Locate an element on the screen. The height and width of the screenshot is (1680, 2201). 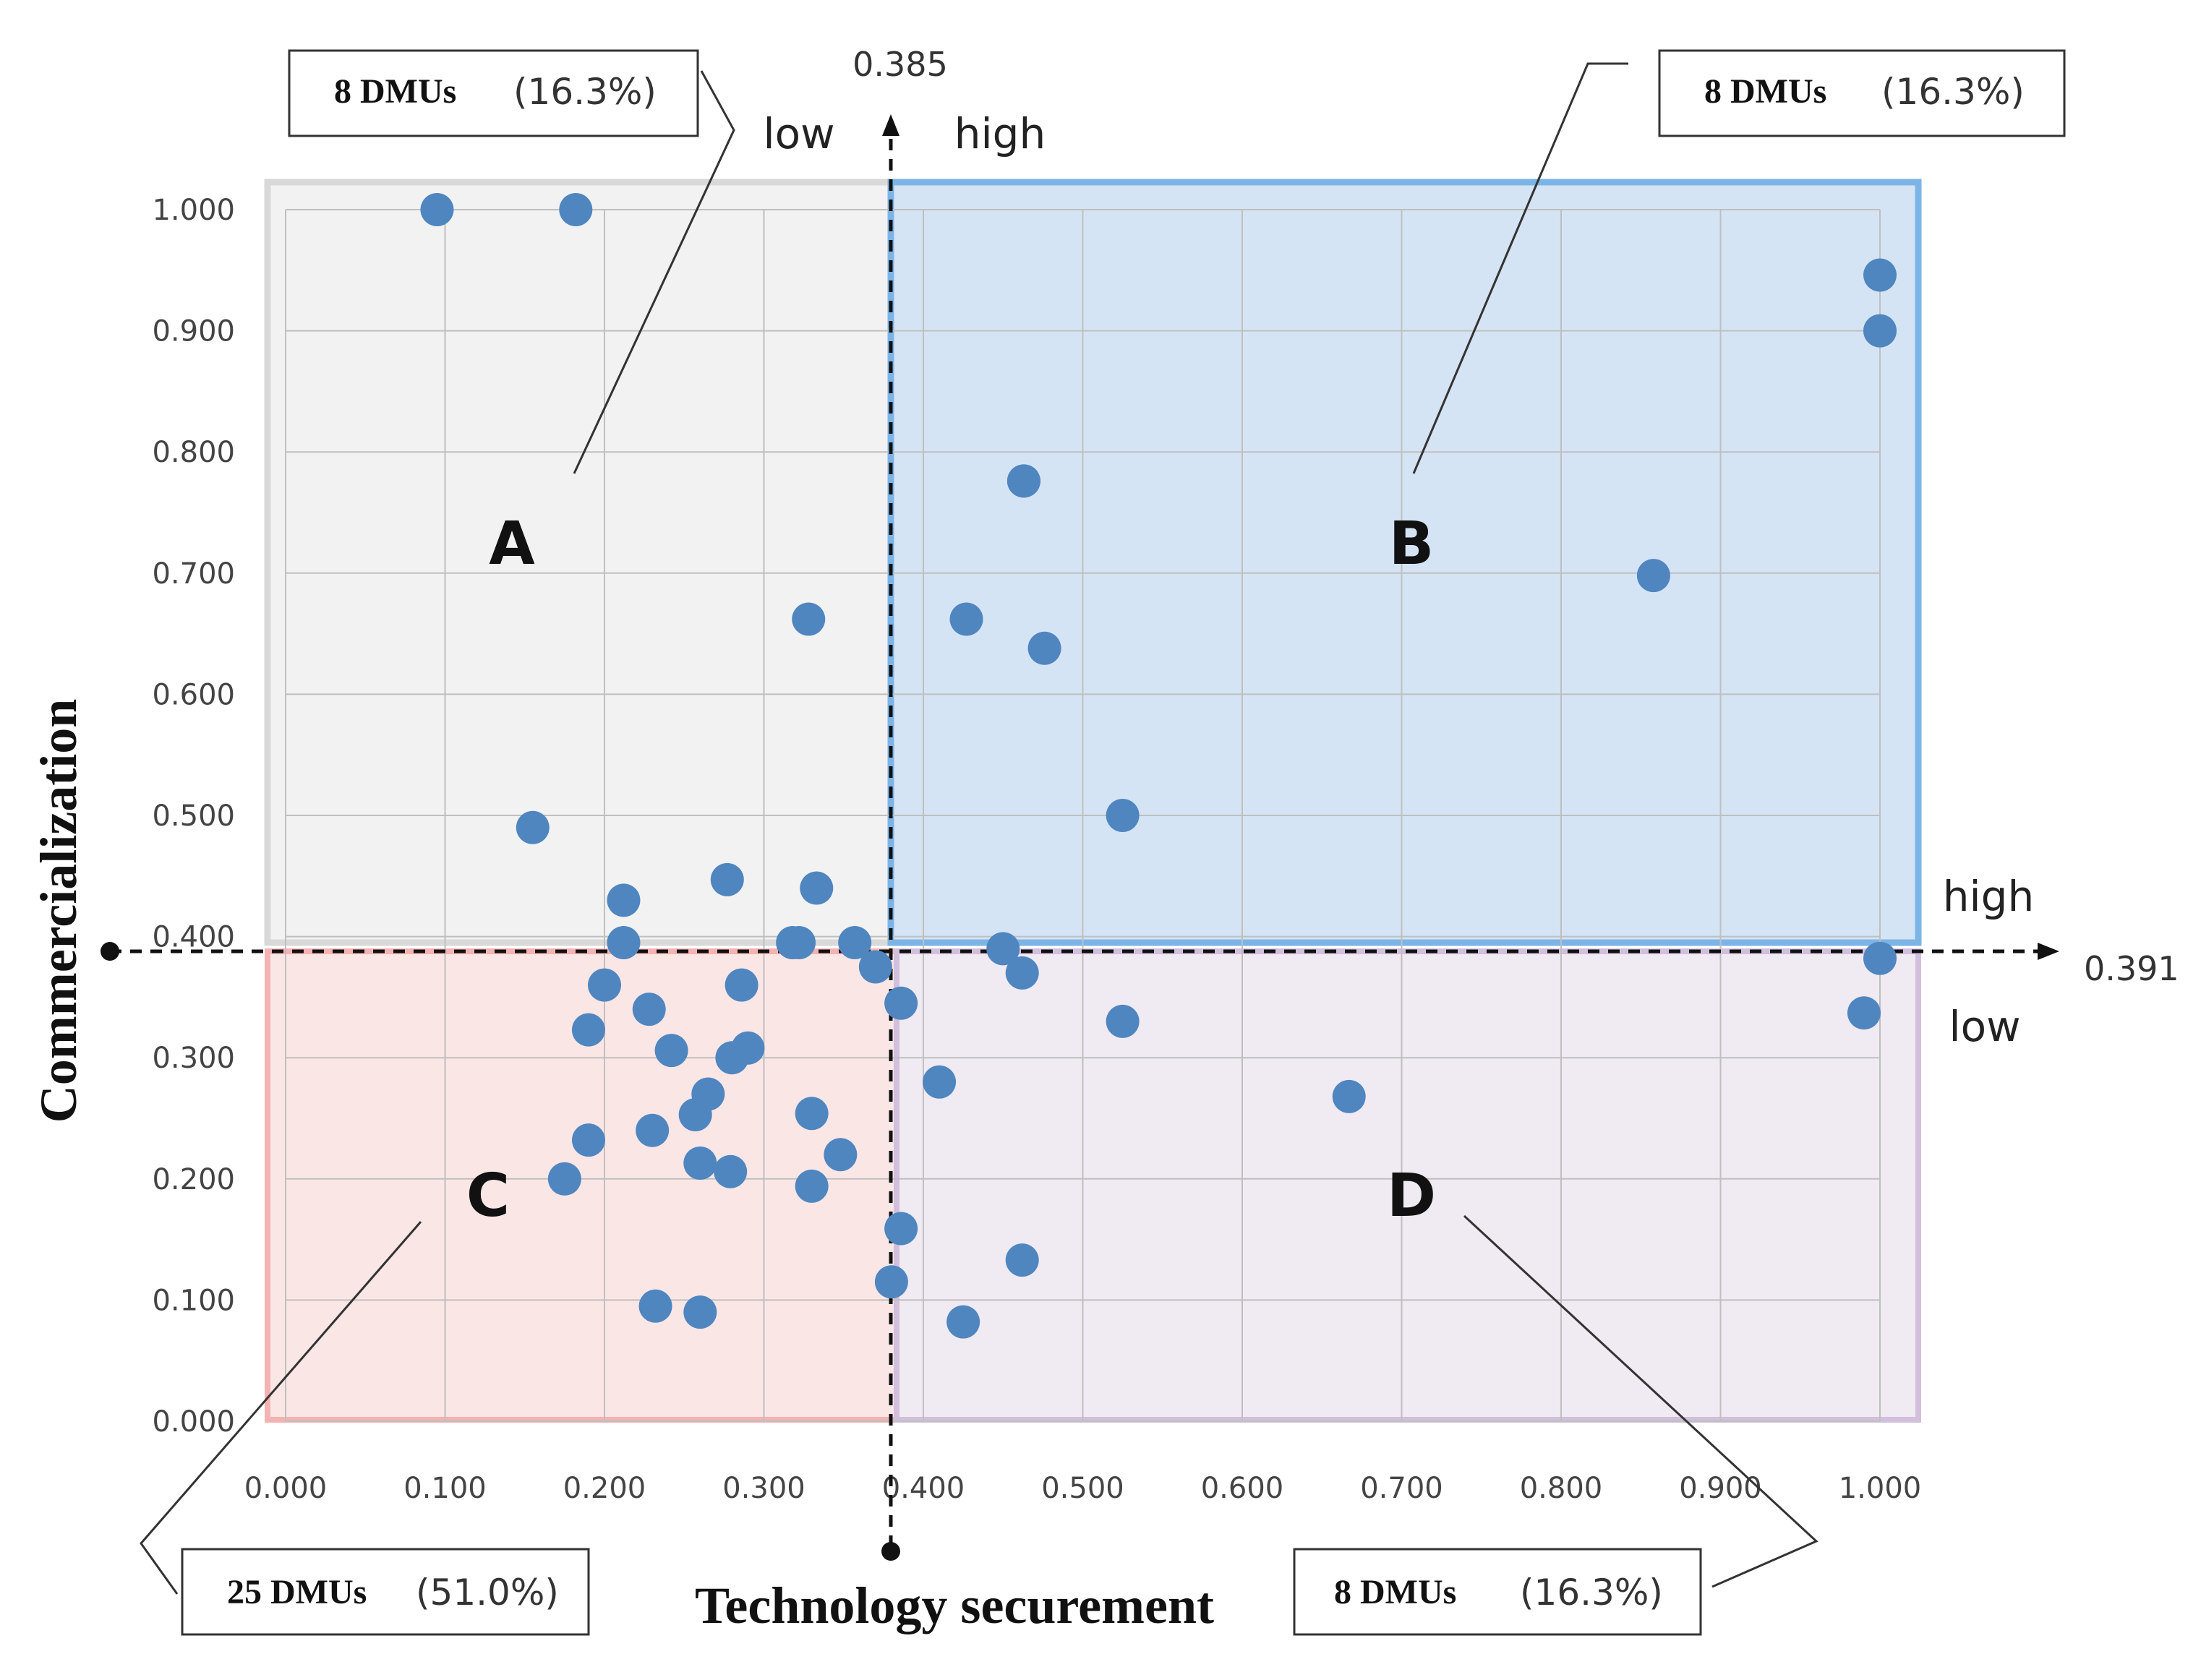
x-low-label: low is located at coordinates (799, 133).